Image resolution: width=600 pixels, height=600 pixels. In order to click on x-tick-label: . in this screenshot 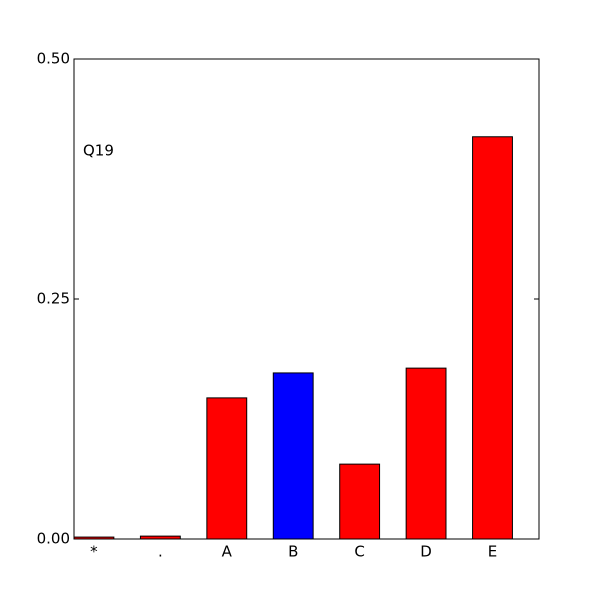, I will do `click(160, 552)`.